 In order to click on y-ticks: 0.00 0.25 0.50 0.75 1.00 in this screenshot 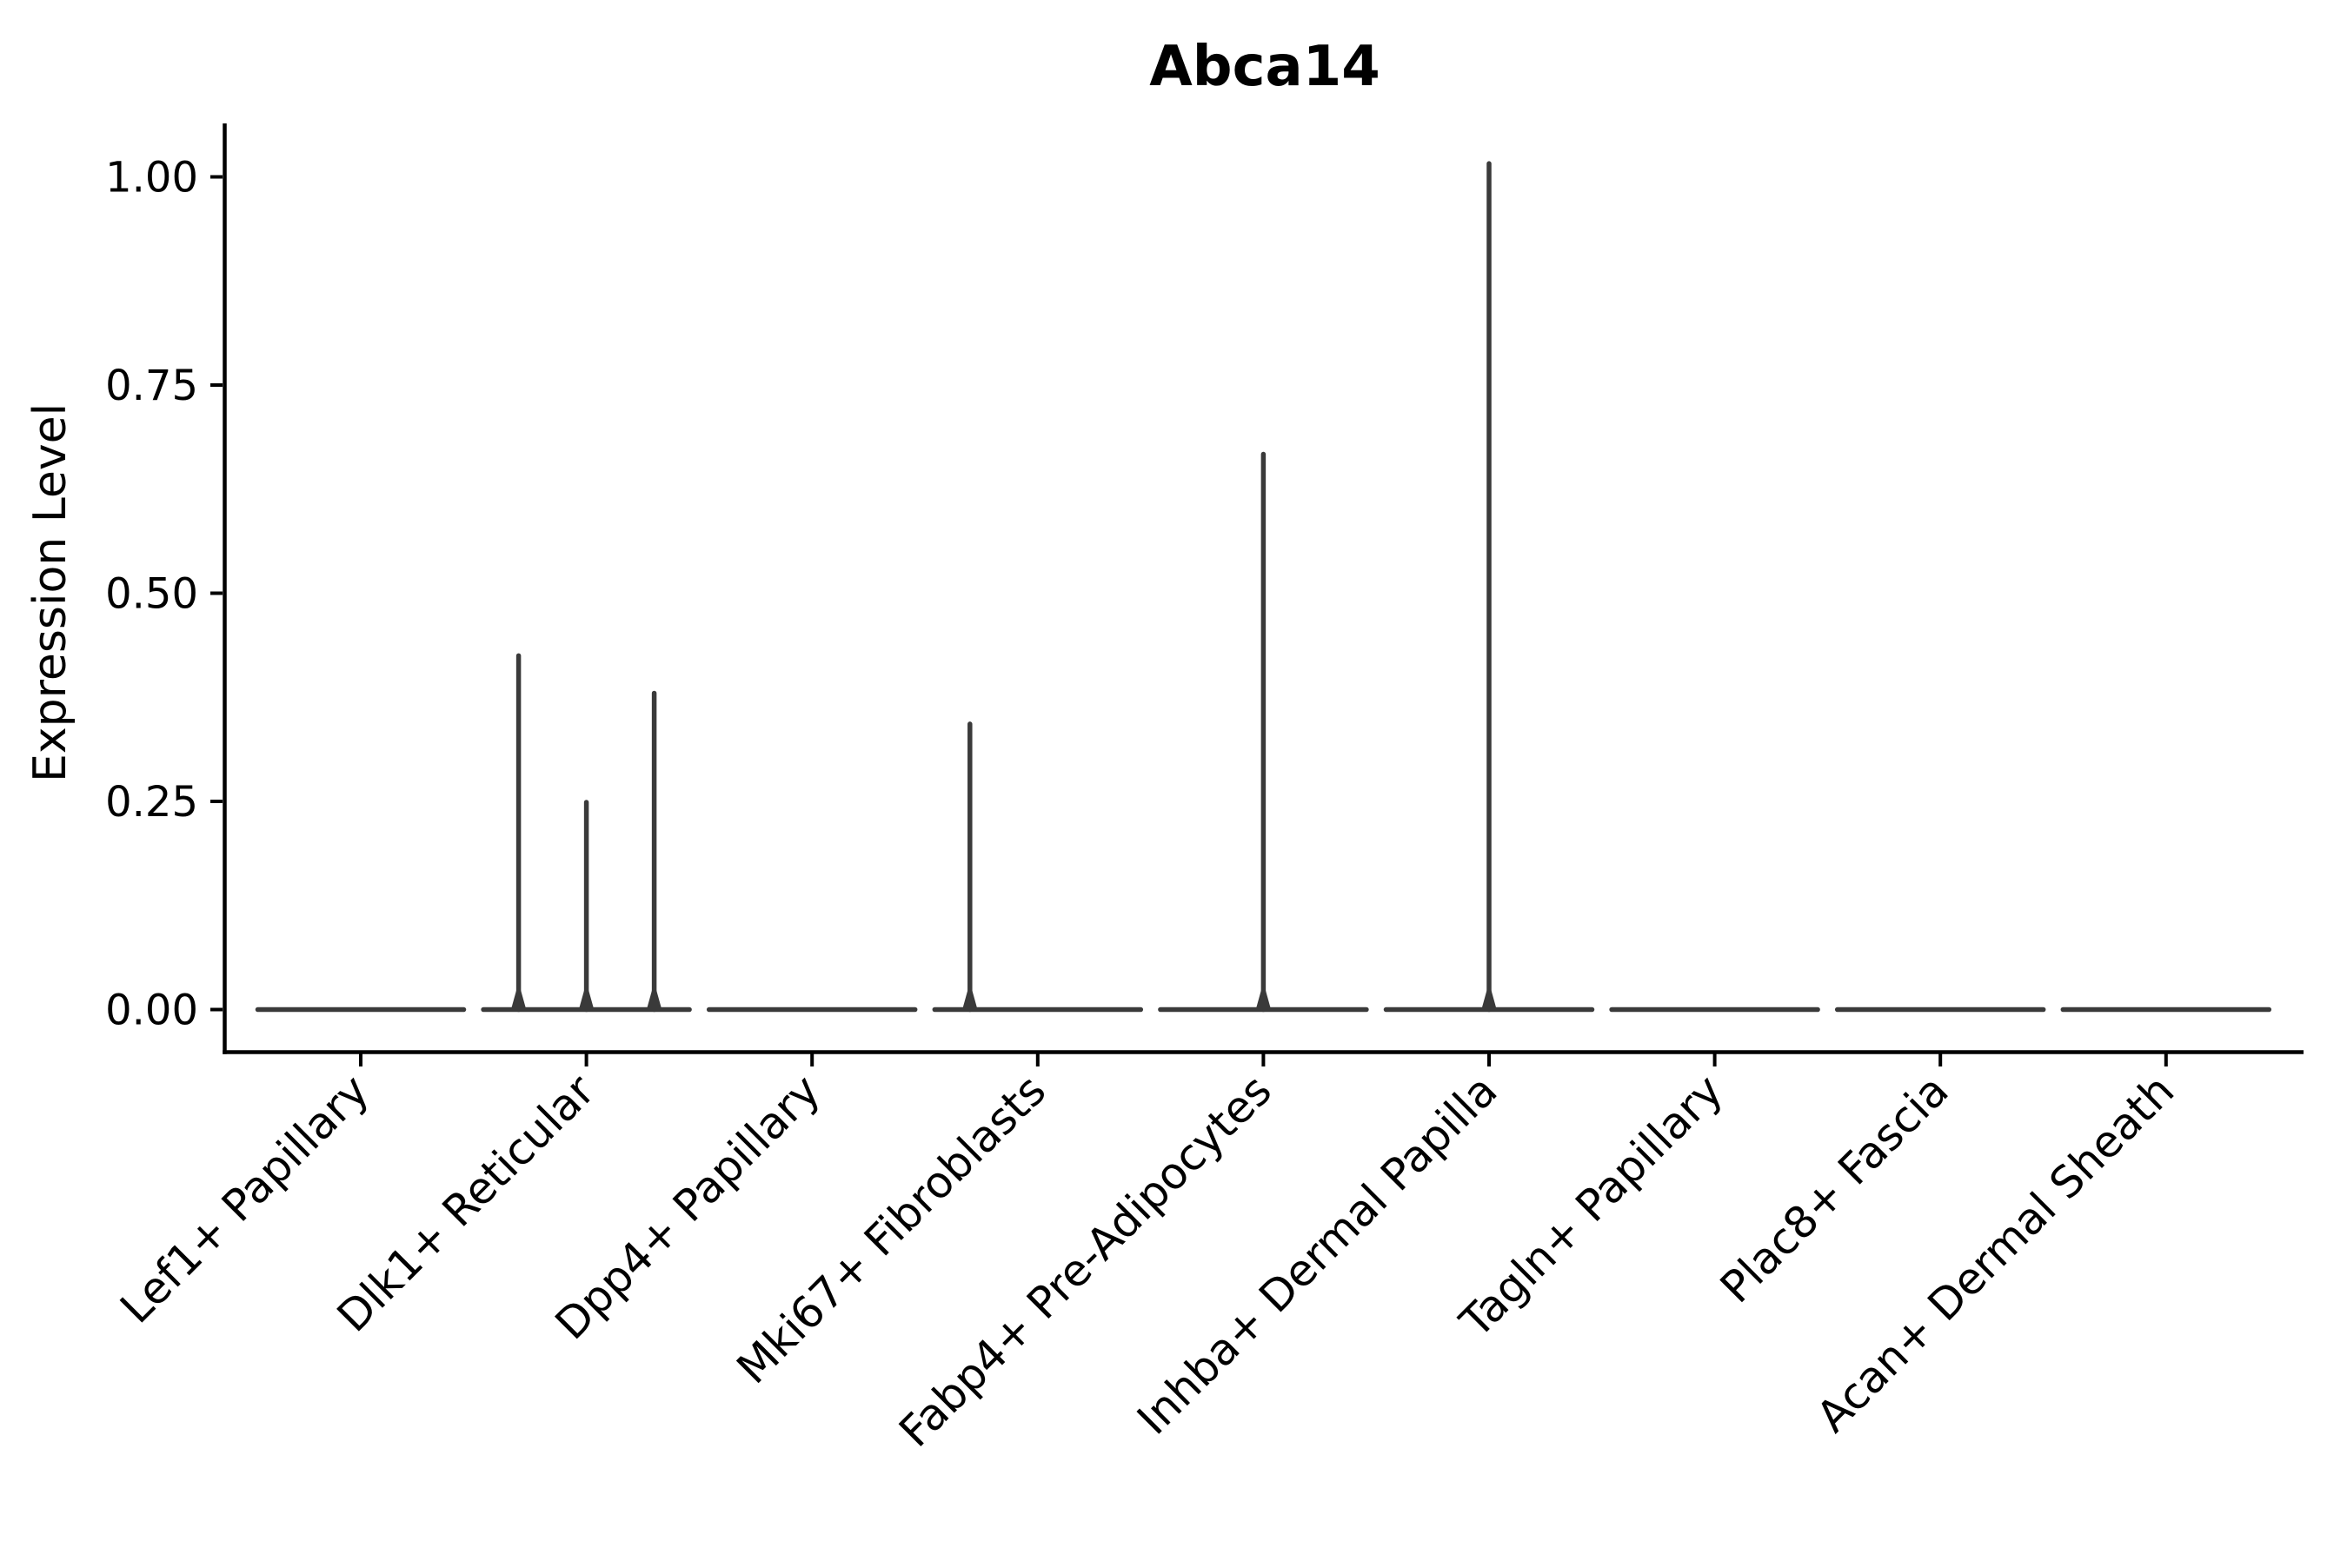, I will do `click(164, 594)`.